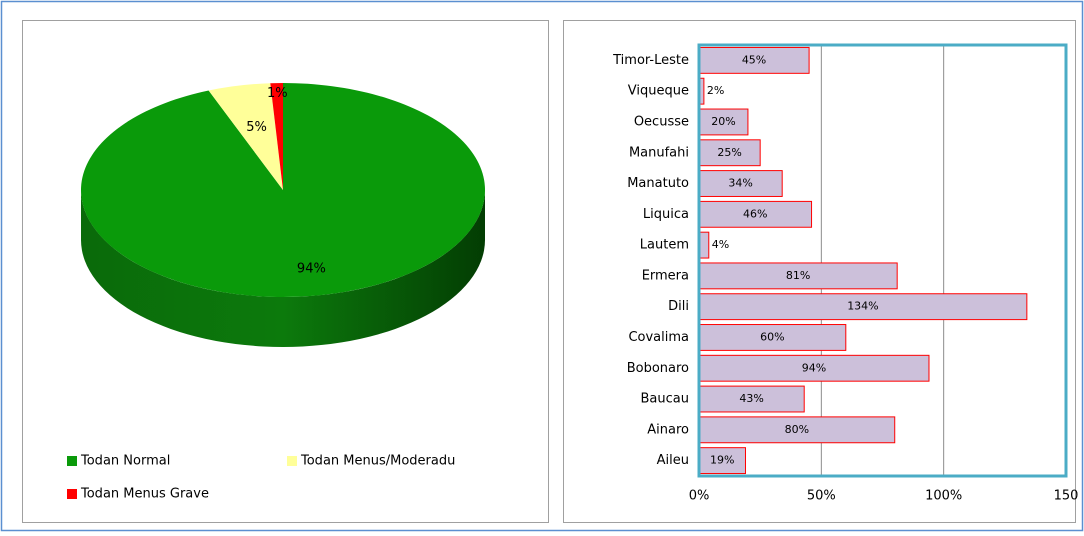  I want to click on legend-label: Todan Menus Grave, so click(144, 494).